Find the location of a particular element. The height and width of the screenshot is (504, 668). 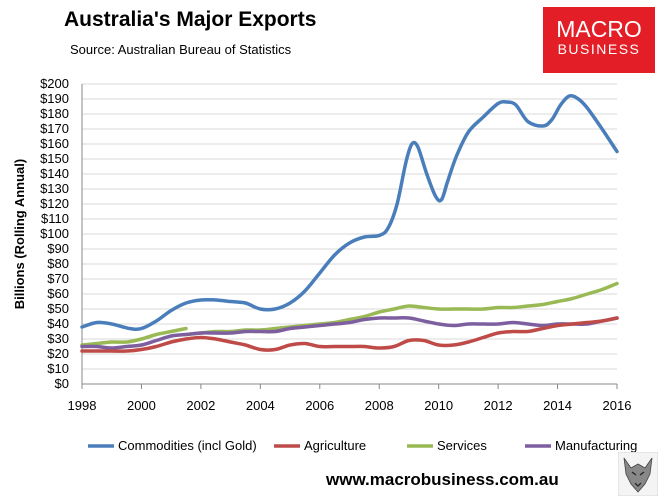

x-tick-label: 2008 is located at coordinates (379, 405).